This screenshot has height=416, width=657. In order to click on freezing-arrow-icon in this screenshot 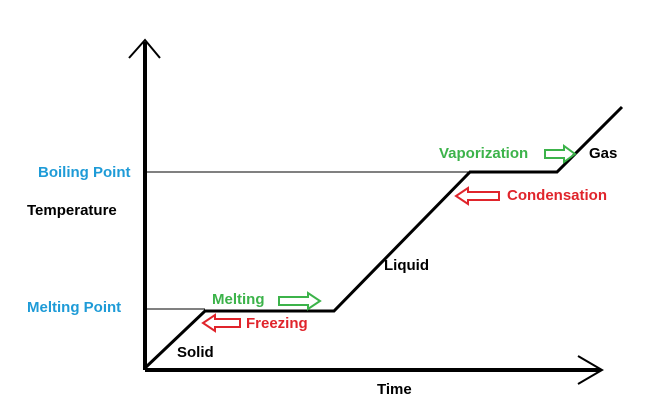, I will do `click(221, 323)`.